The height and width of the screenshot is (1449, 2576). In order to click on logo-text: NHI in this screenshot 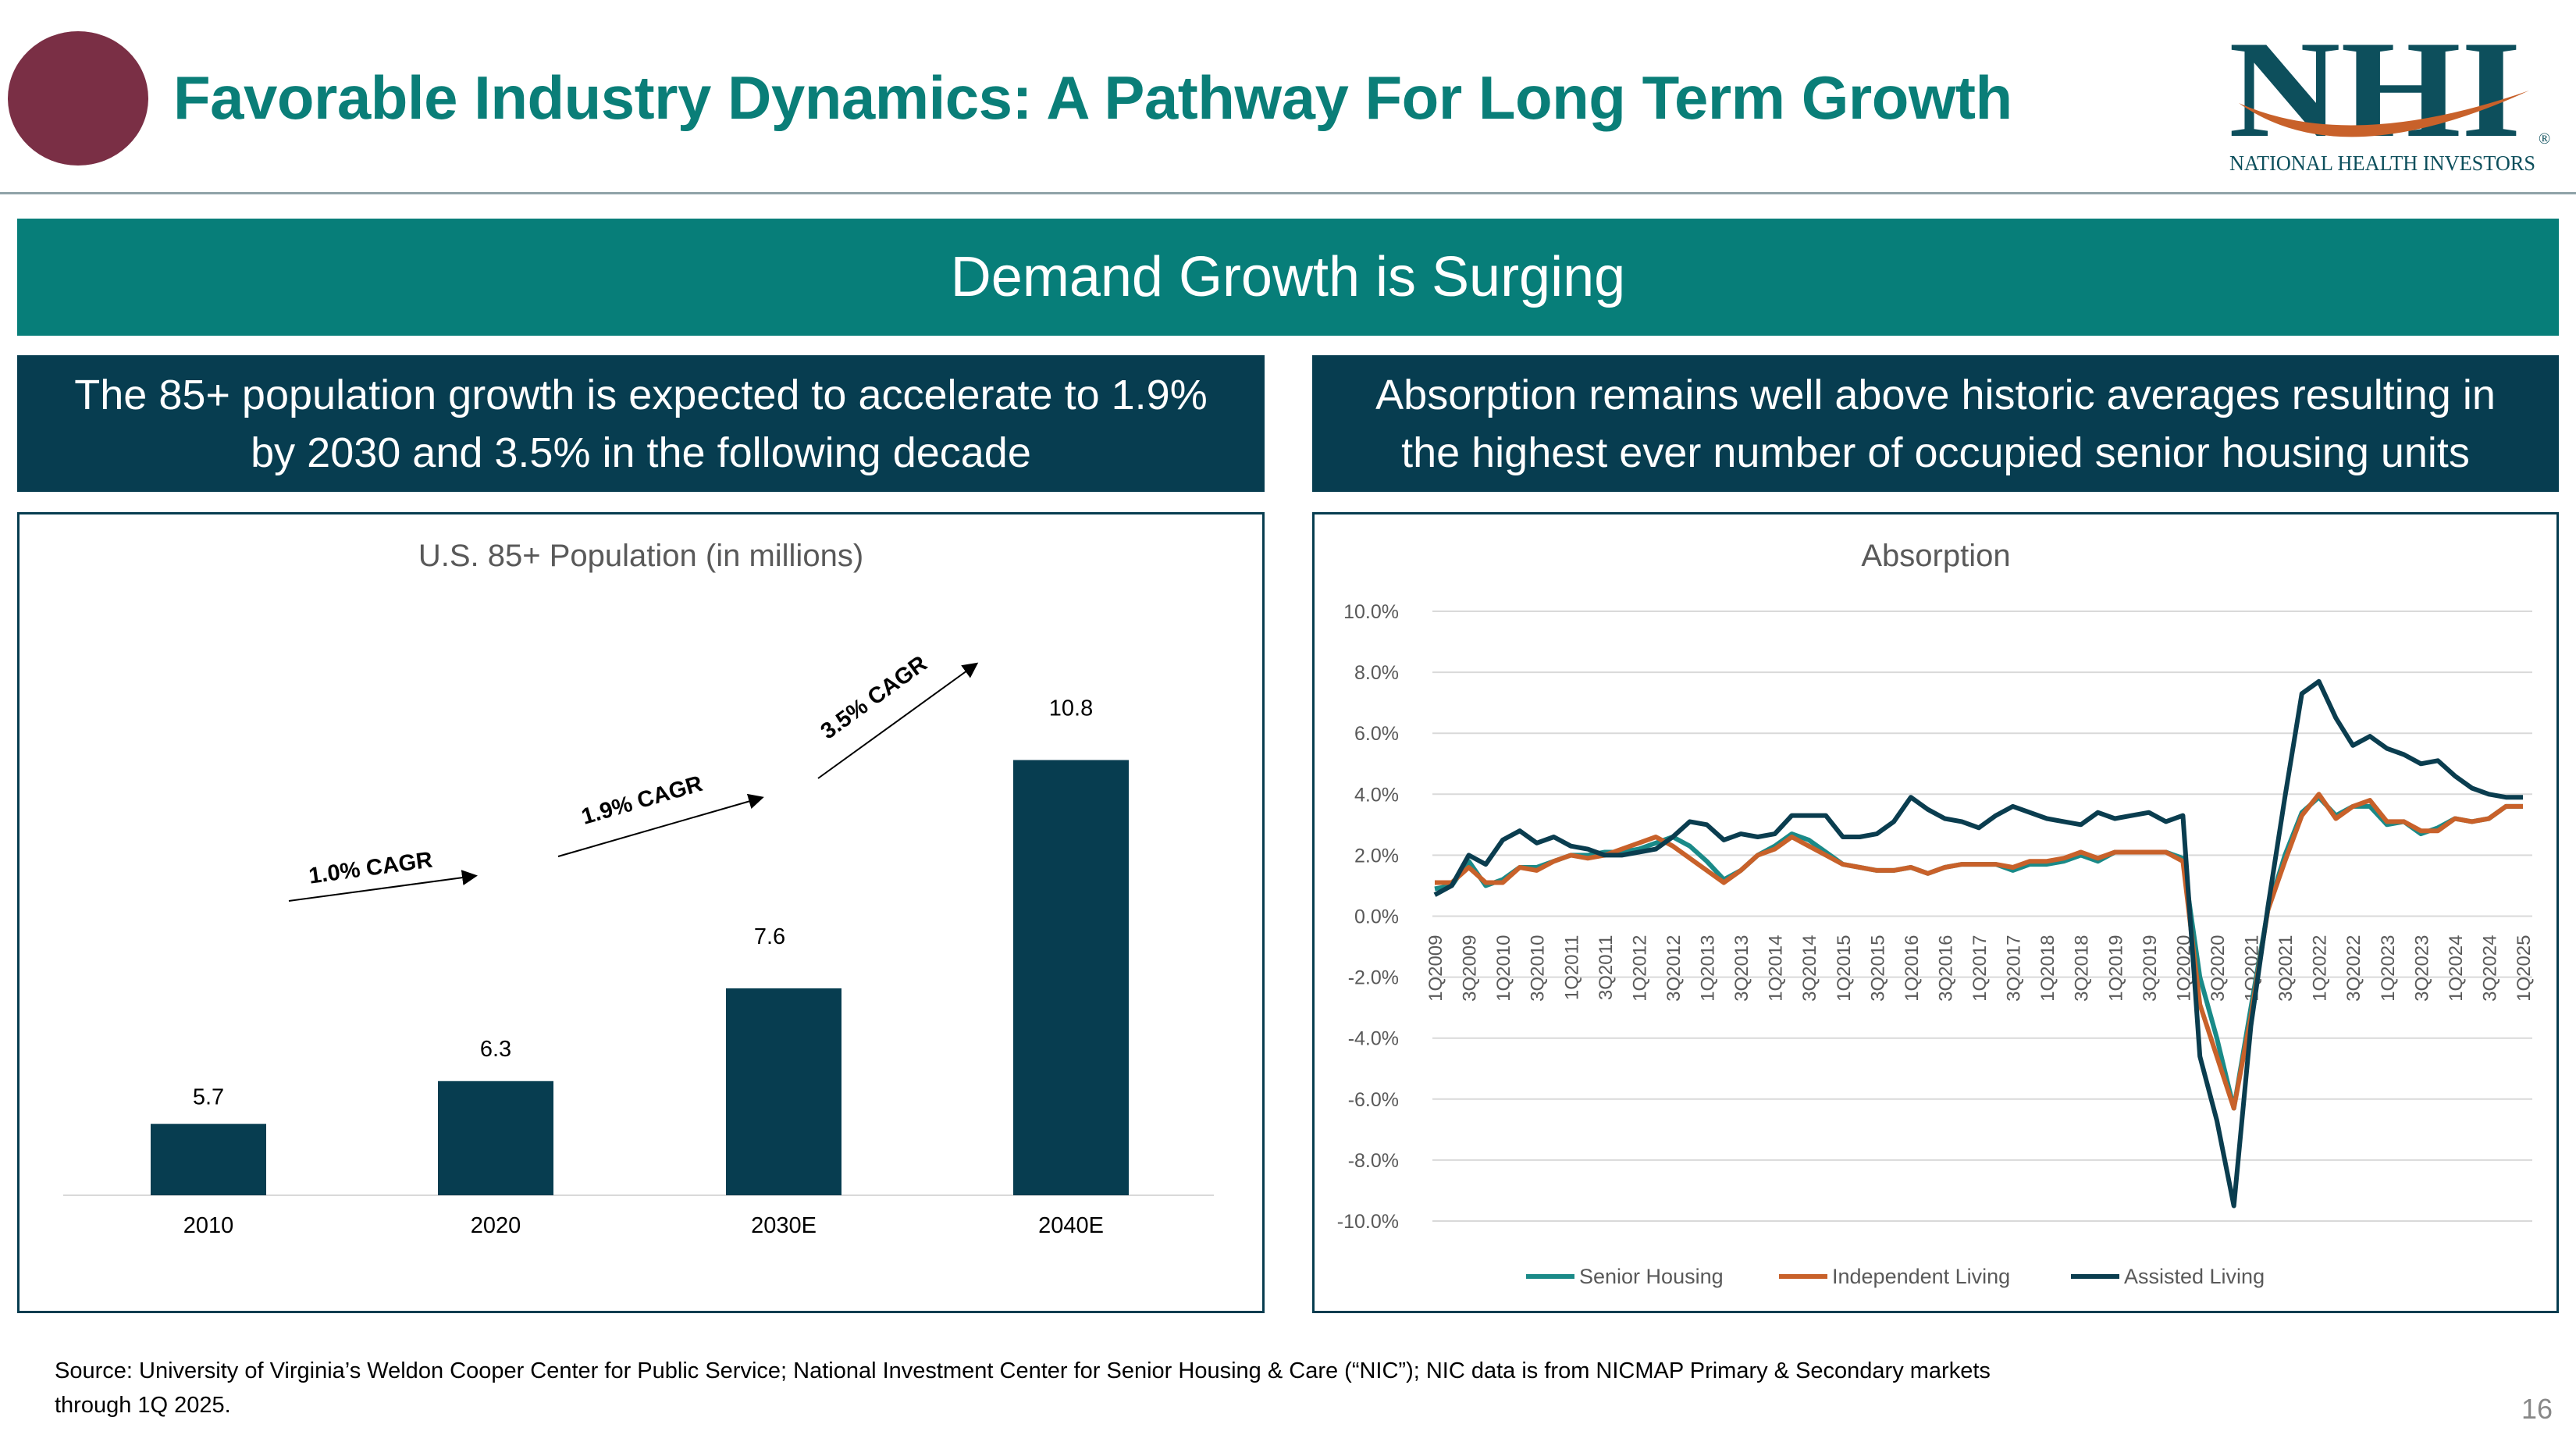, I will do `click(2375, 97)`.